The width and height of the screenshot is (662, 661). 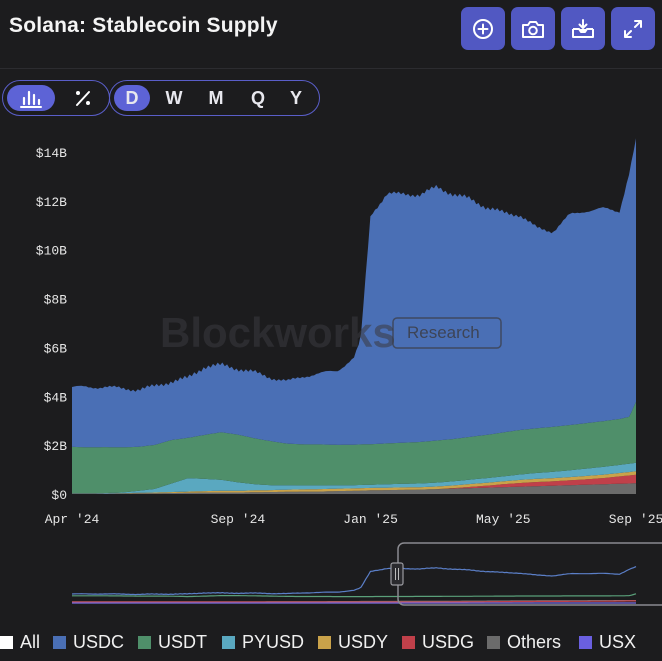 I want to click on legend-item-usdc: USDC, so click(x=88, y=642).